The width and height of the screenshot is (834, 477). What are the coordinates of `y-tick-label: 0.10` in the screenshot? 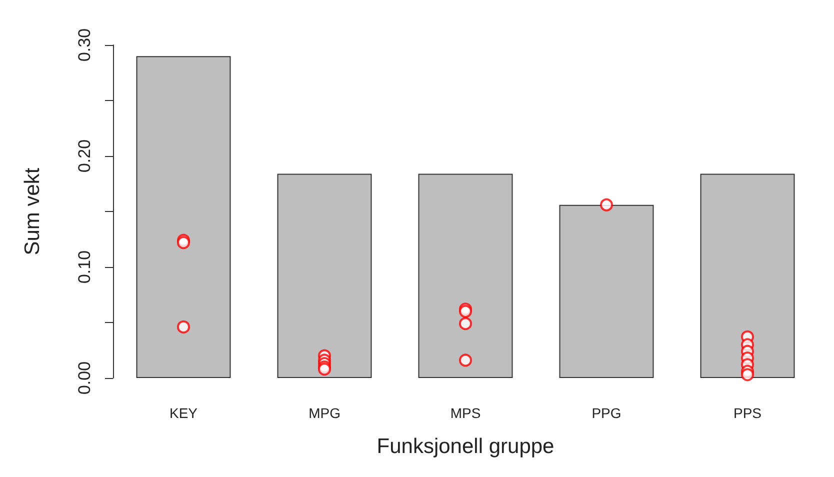 It's located at (84, 267).